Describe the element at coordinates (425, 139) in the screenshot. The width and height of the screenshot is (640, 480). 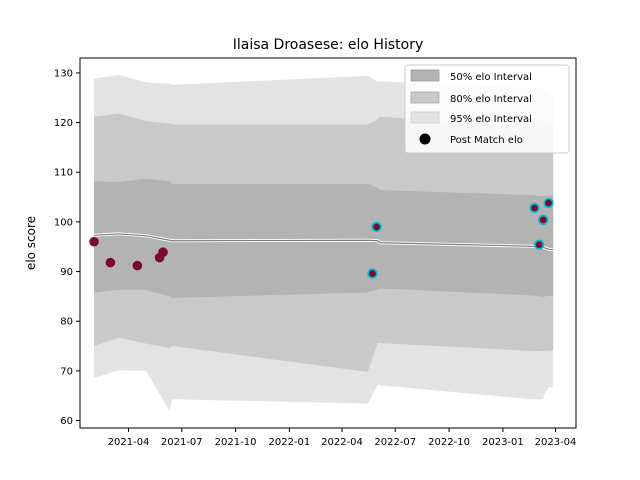
I see `legend-point-marker` at that location.